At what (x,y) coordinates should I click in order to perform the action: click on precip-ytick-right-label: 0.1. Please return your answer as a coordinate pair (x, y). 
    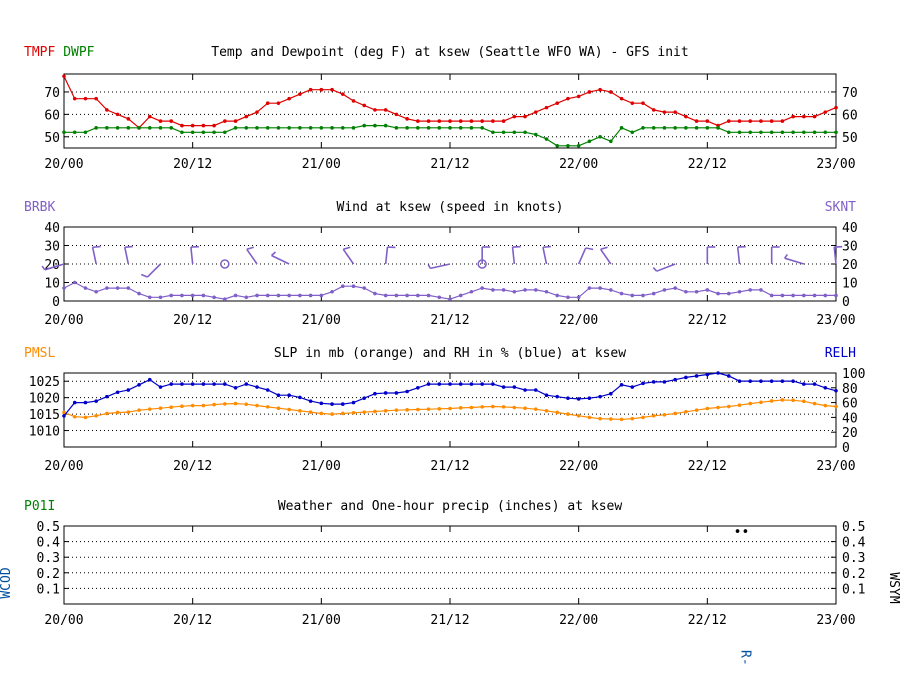
    Looking at the image, I should click on (853, 589).